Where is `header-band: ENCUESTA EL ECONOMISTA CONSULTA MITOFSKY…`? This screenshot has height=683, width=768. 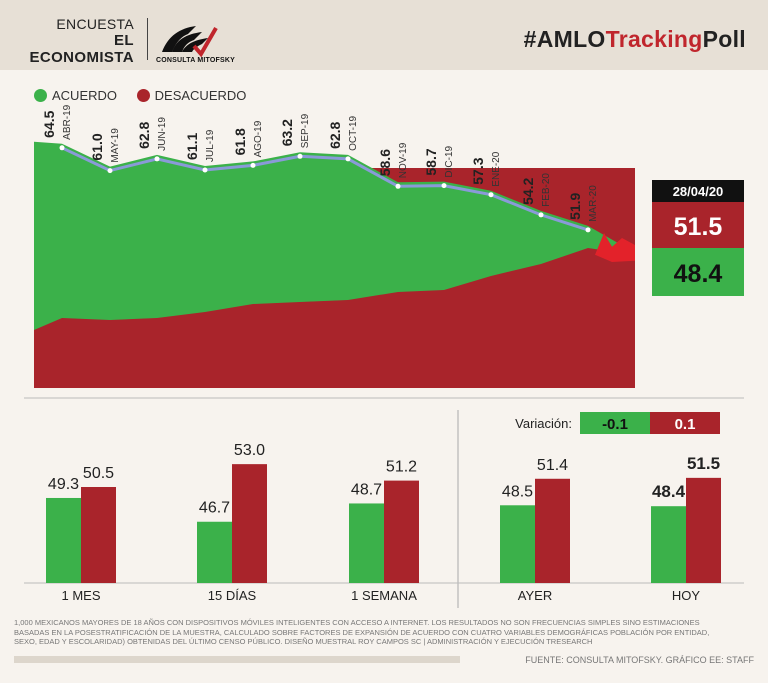
header-band: ENCUESTA EL ECONOMISTA CONSULTA MITOFSKY… is located at coordinates (384, 35).